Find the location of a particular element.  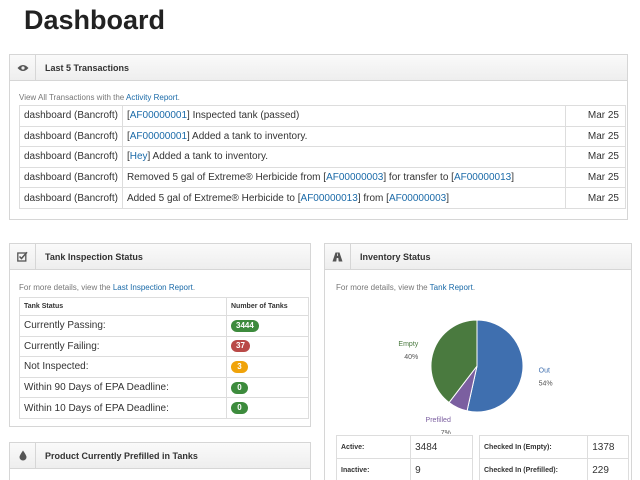

eye-icon is located at coordinates (23, 67).